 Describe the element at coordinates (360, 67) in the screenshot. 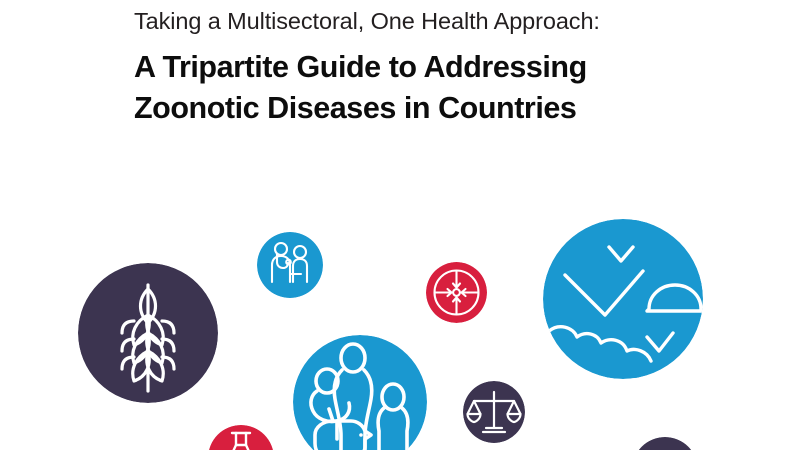

I see `page-title-line-1: A Tripartite Guide to Addressing` at that location.